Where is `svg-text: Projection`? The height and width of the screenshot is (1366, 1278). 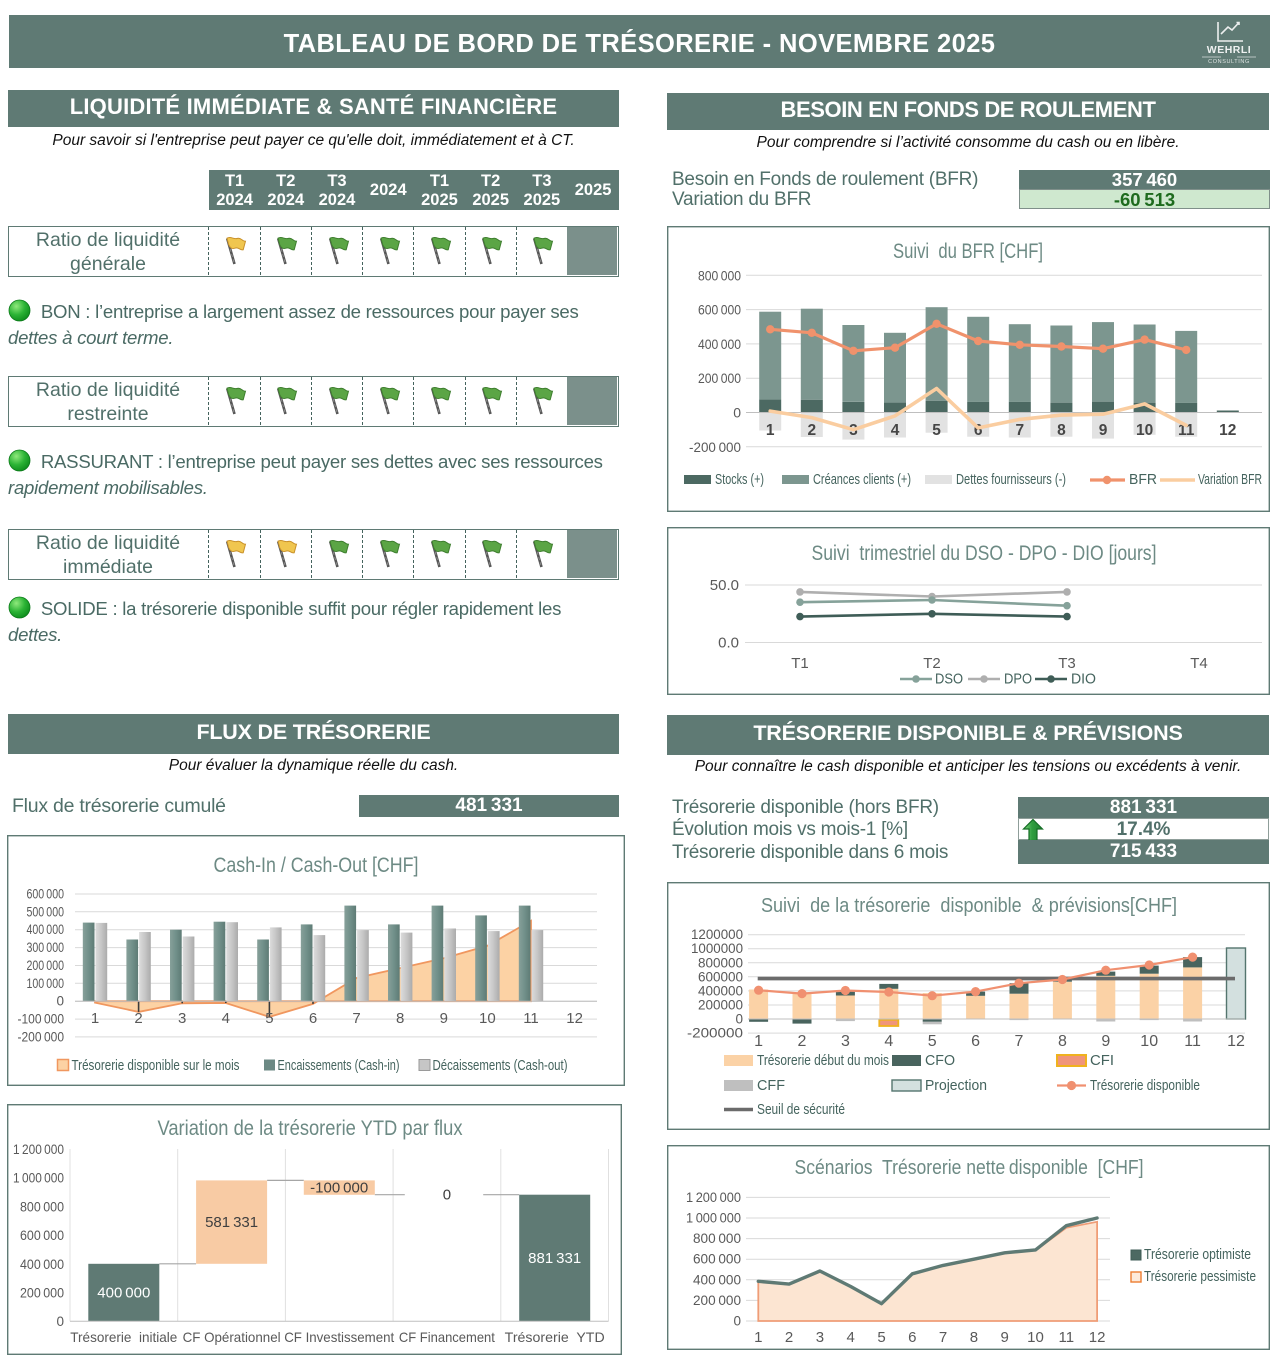
svg-text: Projection is located at coordinates (956, 1086).